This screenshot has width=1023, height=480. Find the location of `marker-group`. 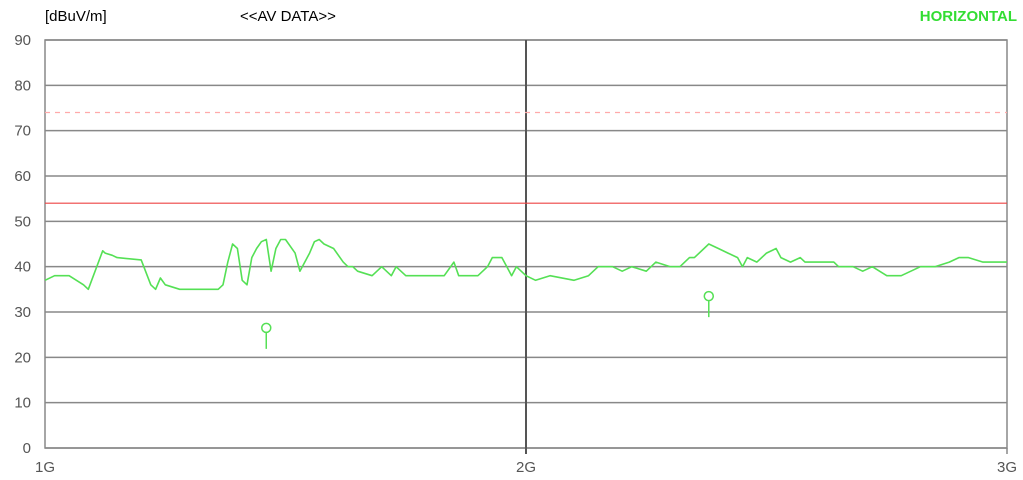

marker-group is located at coordinates (488, 319).